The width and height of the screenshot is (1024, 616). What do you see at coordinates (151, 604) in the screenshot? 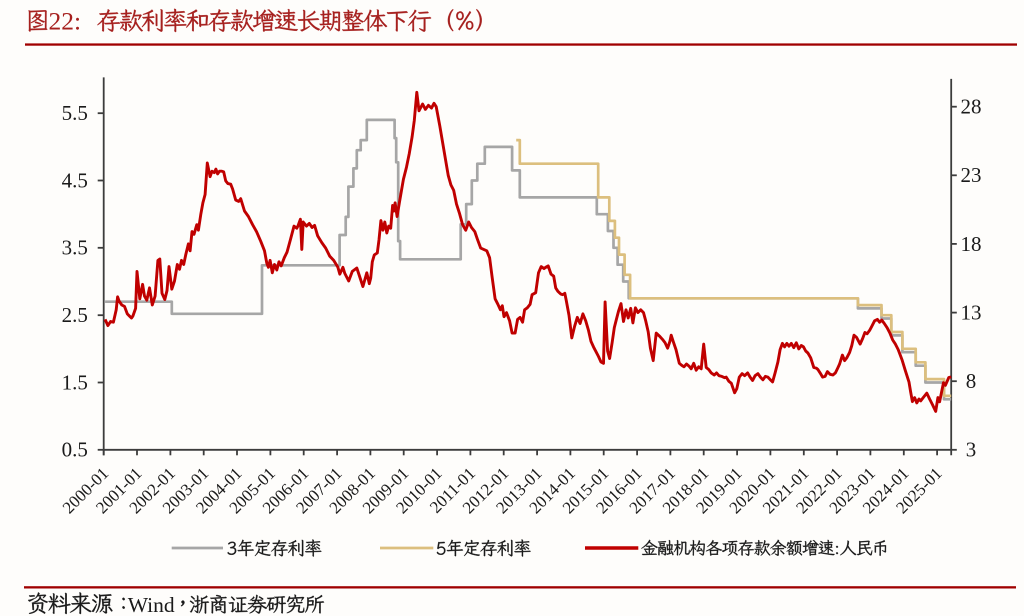
I see `svg-text: Wind` at bounding box center [151, 604].